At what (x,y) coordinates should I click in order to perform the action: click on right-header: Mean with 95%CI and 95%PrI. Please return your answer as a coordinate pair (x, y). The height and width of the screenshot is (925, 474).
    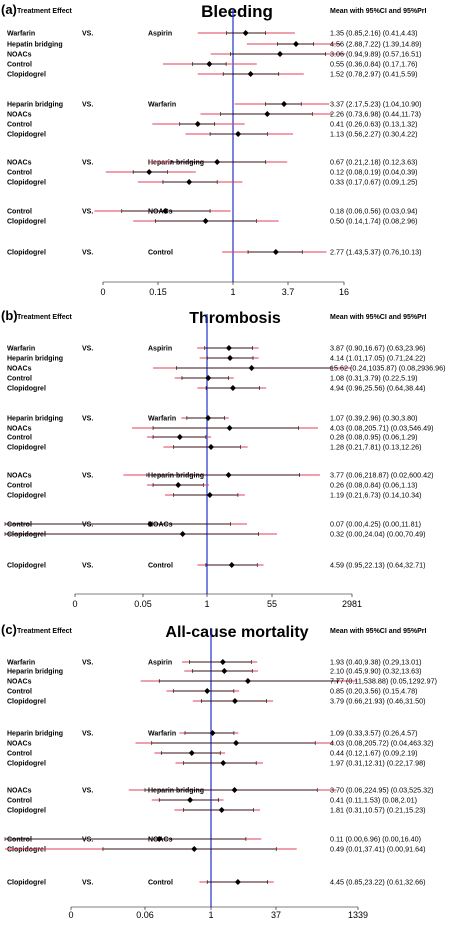
    Looking at the image, I should click on (378, 11).